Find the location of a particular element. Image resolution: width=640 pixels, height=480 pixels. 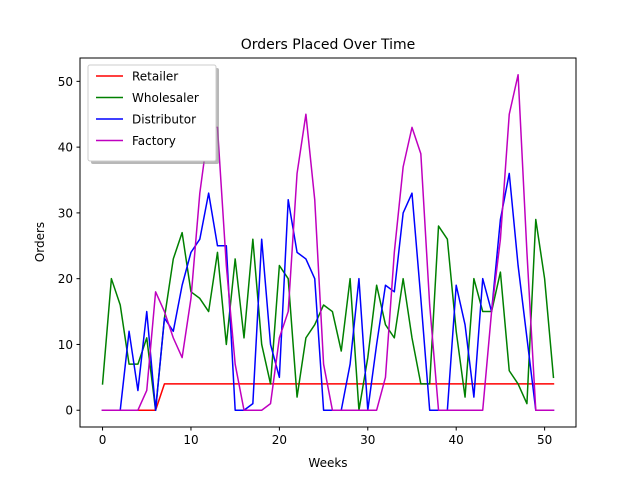

chart-title: Orders Placed Over Time is located at coordinates (328, 45).